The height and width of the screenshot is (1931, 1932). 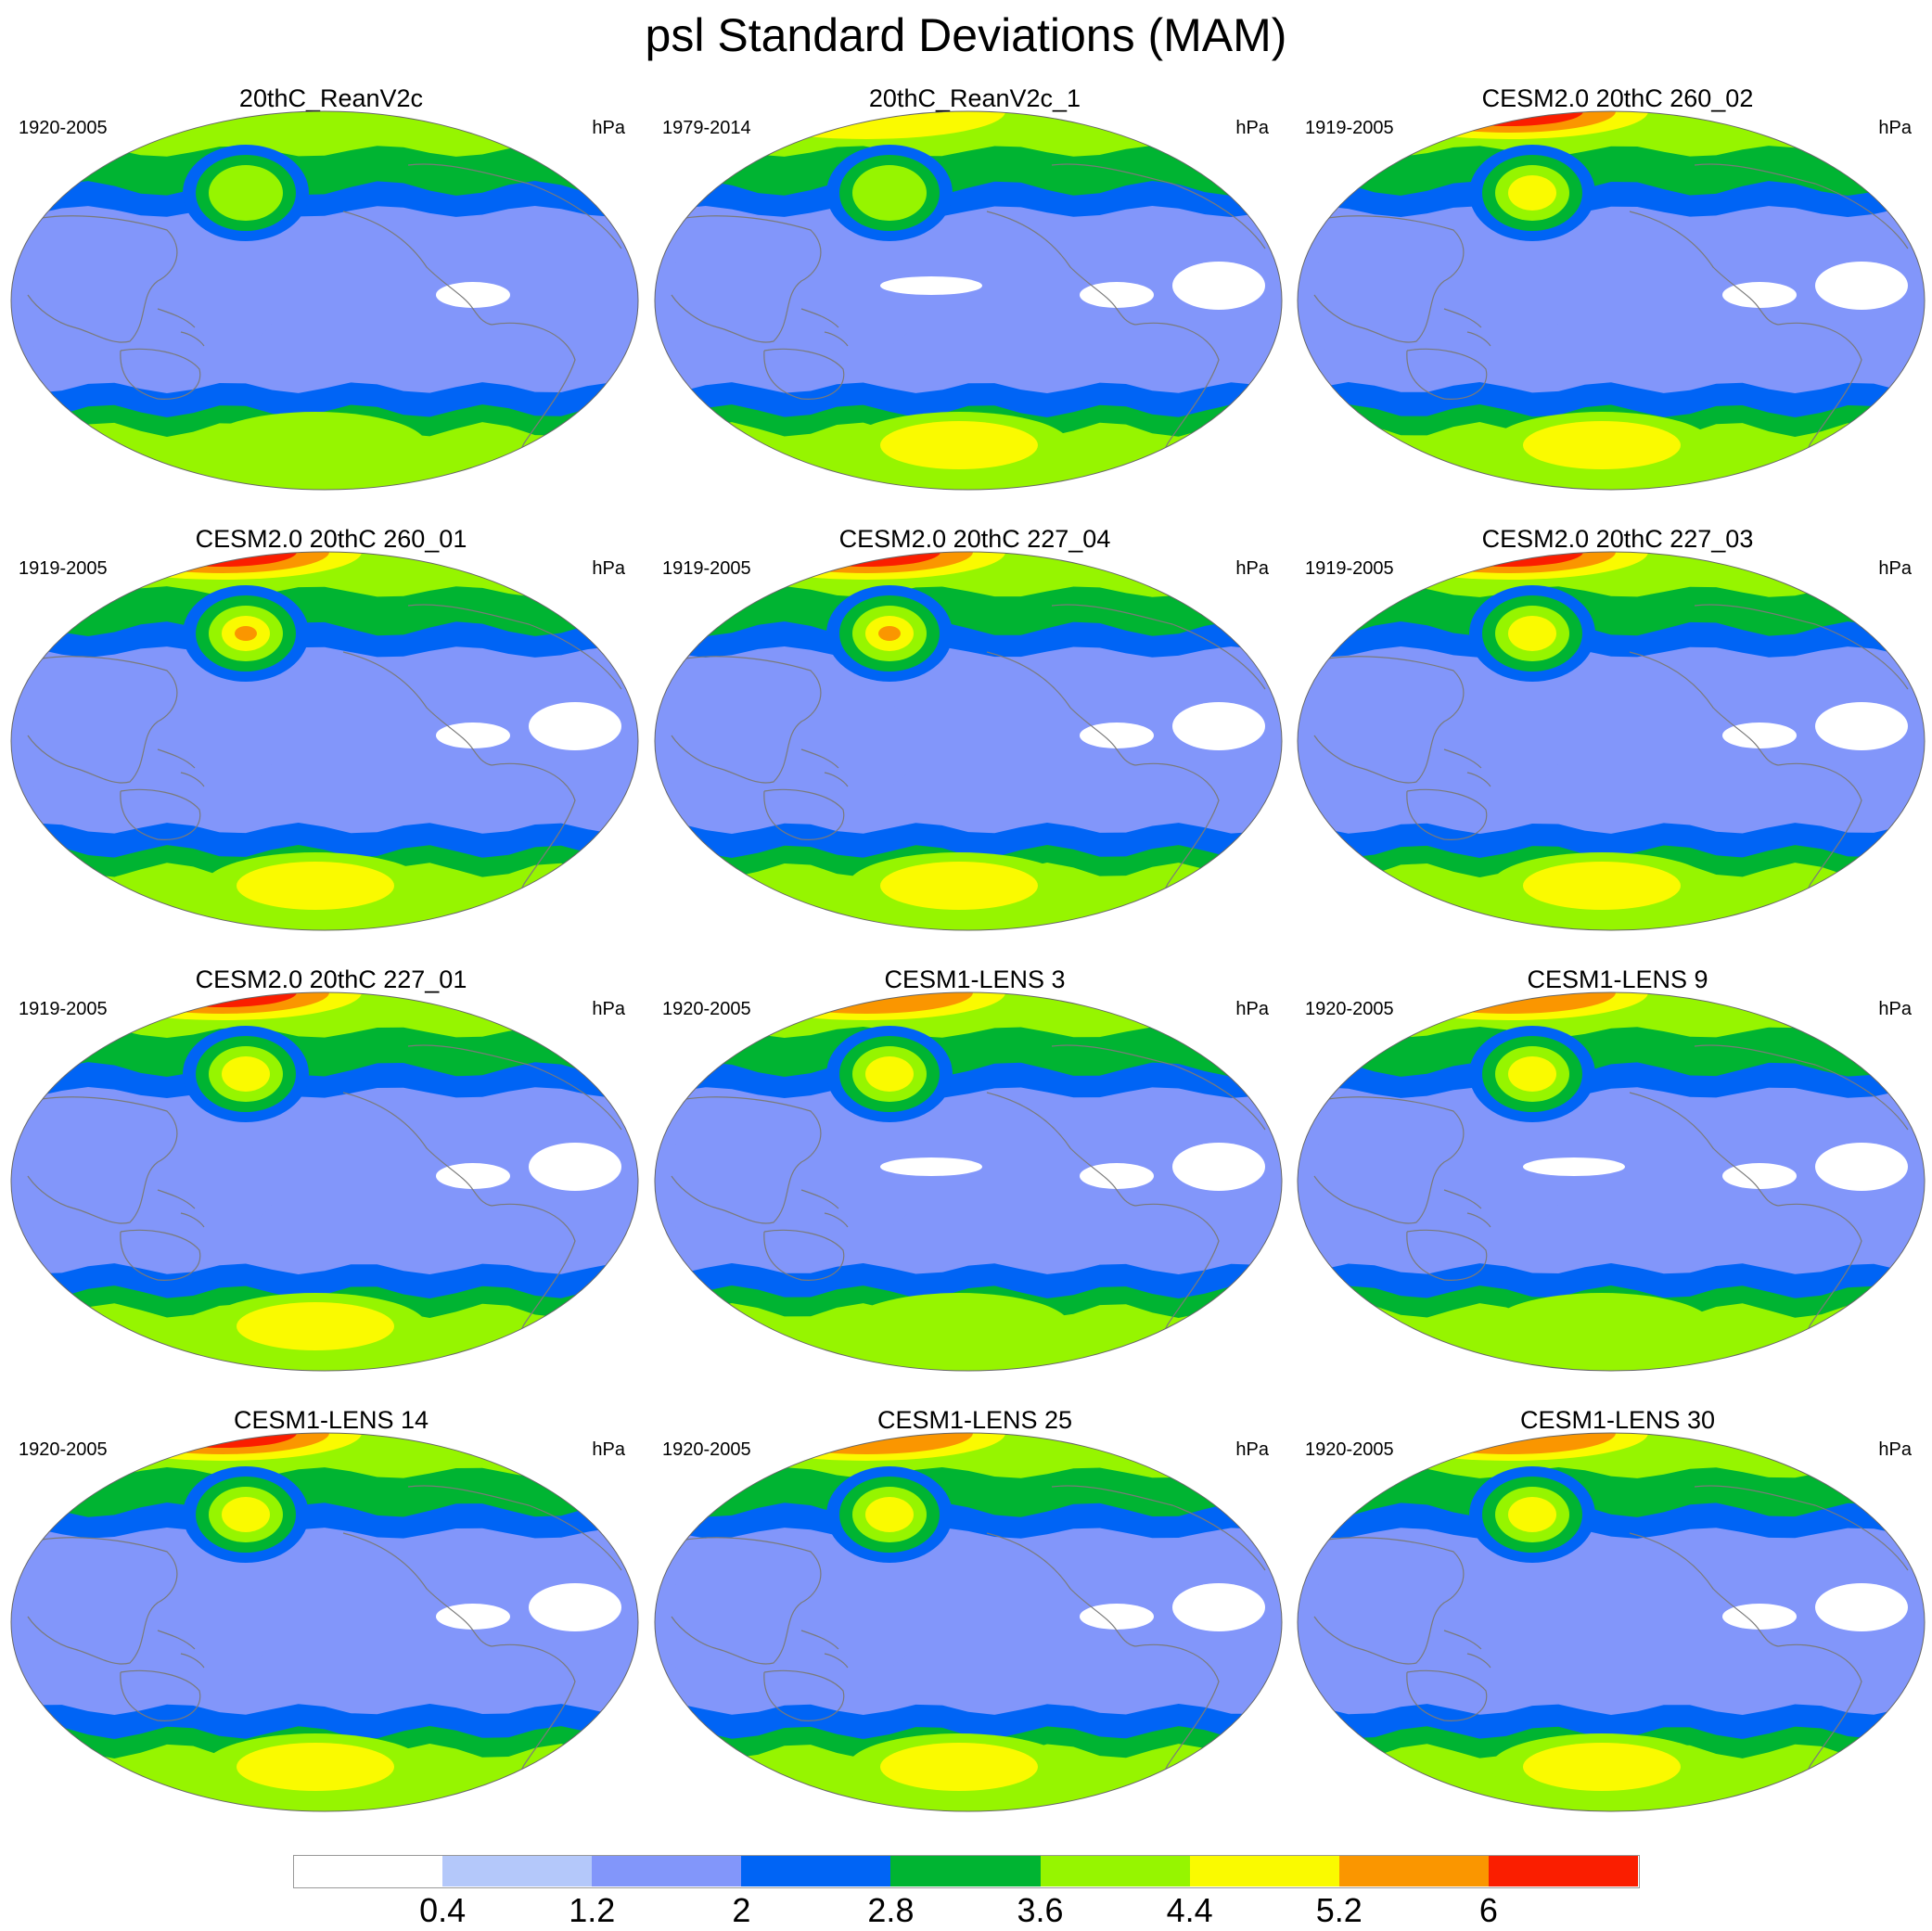 I want to click on map-panel: CESM2.0 20thC 227_03 1919-2005 hPa, so click(x=1614, y=742).